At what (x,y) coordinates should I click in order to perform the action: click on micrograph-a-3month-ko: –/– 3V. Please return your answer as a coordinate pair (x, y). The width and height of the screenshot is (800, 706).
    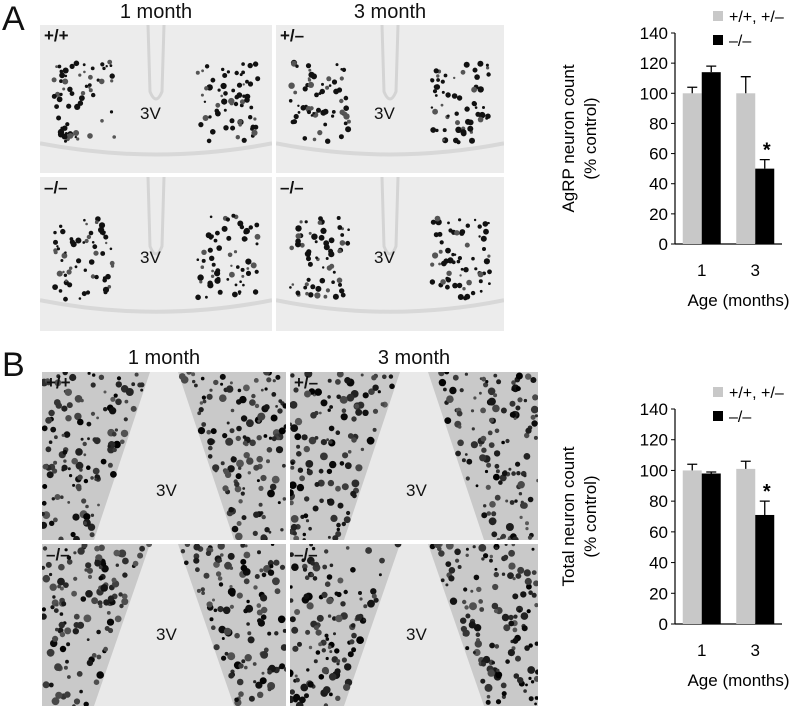
    Looking at the image, I should click on (390, 254).